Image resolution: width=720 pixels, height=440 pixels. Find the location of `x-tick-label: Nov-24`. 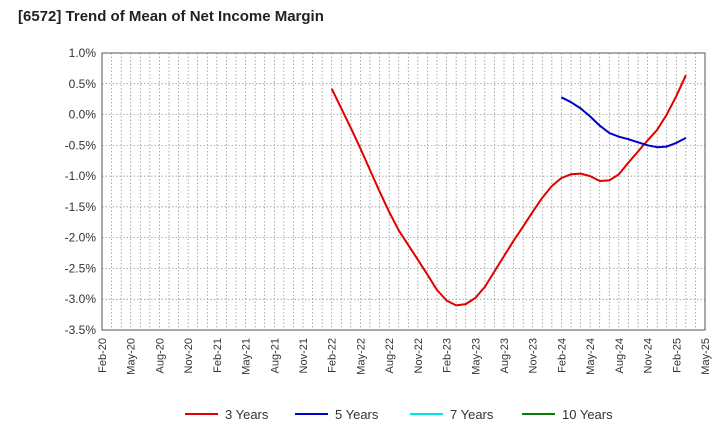

x-tick-label: Nov-24 is located at coordinates (649, 355).